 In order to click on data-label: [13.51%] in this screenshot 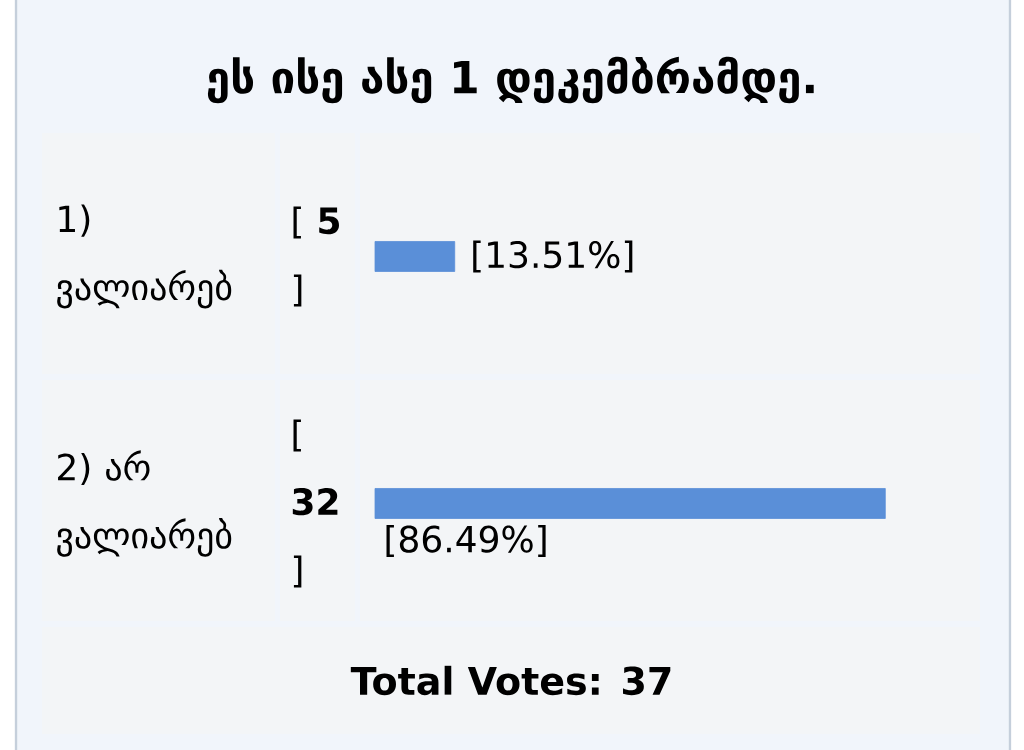, I will do `click(553, 256)`.